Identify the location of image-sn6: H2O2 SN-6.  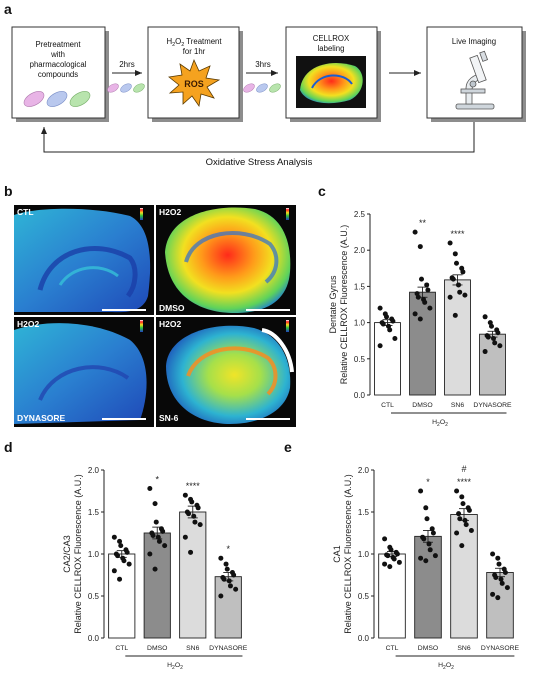
(226, 372).